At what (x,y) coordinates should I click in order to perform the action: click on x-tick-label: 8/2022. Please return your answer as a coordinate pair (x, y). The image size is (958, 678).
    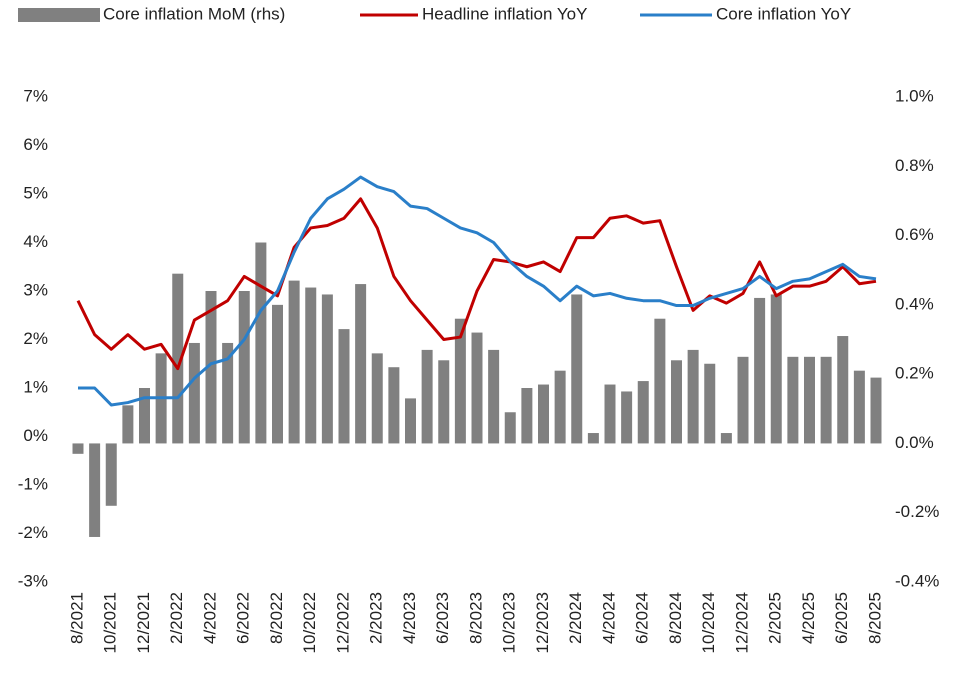
    Looking at the image, I should click on (276, 618).